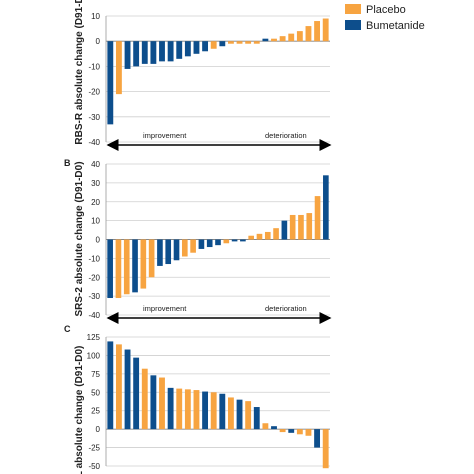 Image resolution: width=474 pixels, height=474 pixels. I want to click on y-tick-label: 0, so click(98, 429).